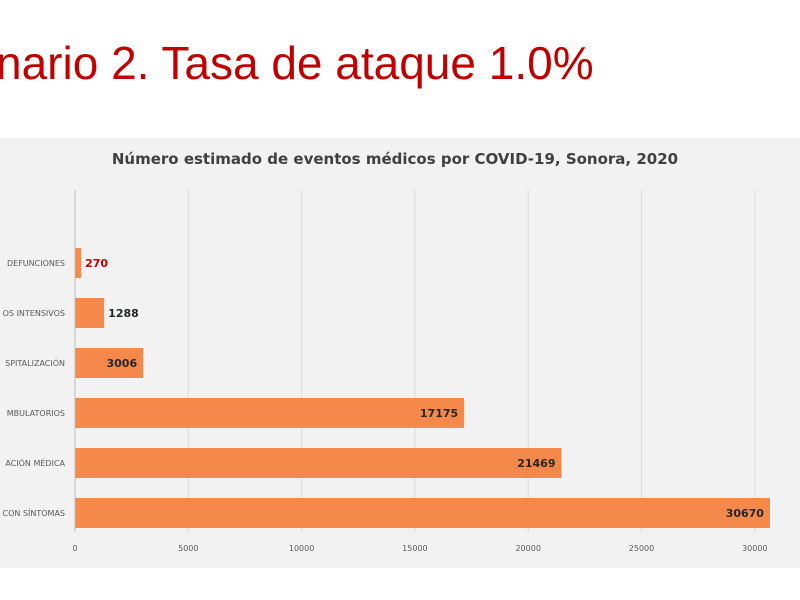 This screenshot has height=600, width=800. What do you see at coordinates (297, 63) in the screenshot?
I see `slide-title: nario 2. Tasa de ataque 1.0%` at bounding box center [297, 63].